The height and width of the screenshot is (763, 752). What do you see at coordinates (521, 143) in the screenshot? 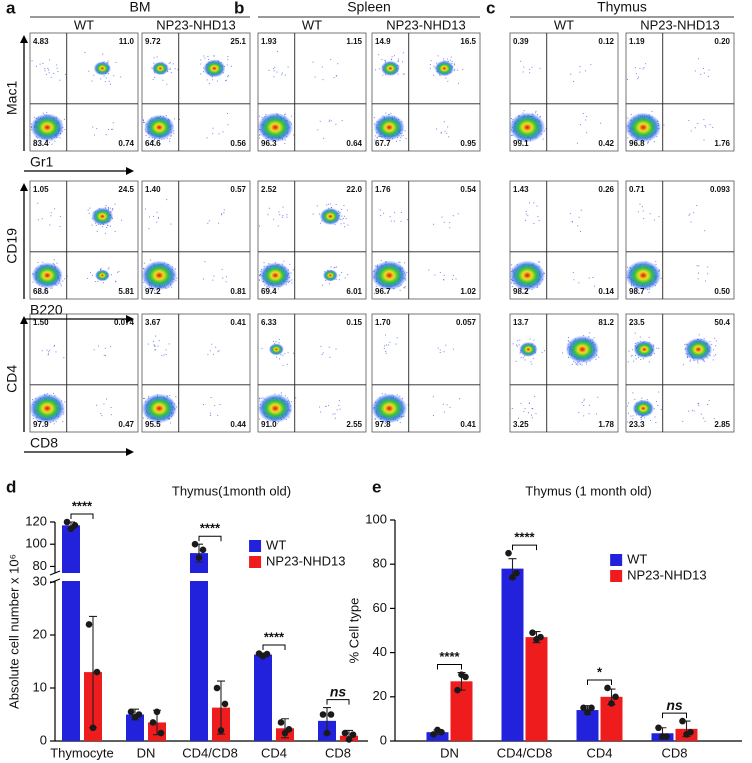
I see `quadrant-percent: 99.1` at bounding box center [521, 143].